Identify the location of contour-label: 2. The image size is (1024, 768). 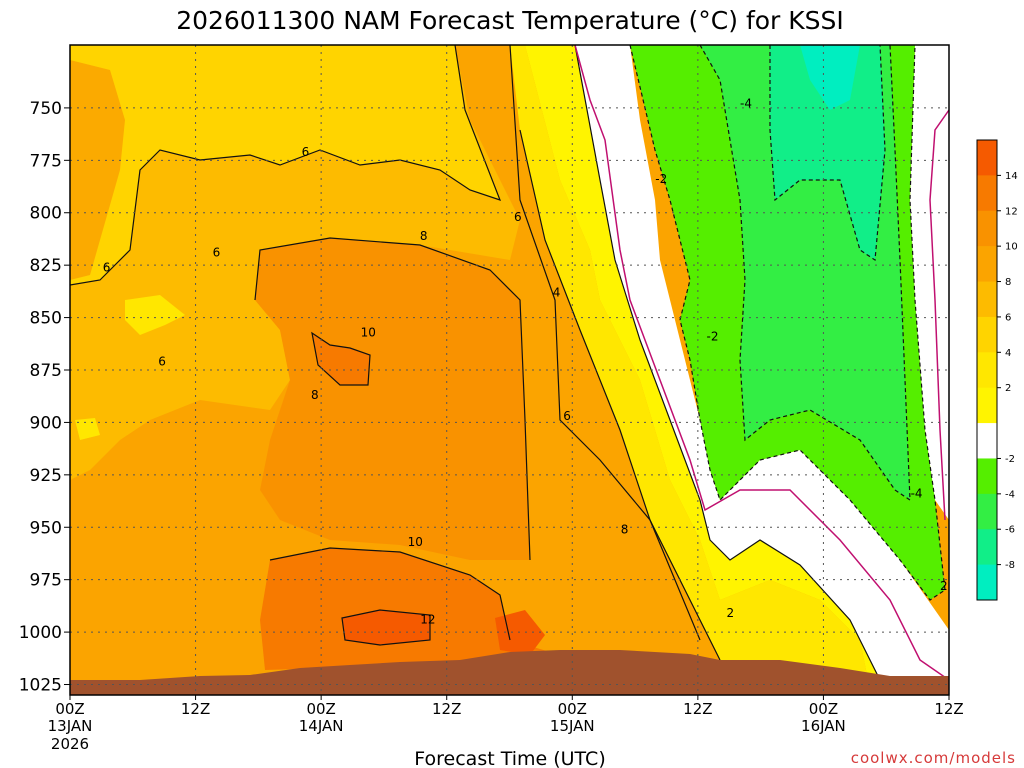
(944, 586).